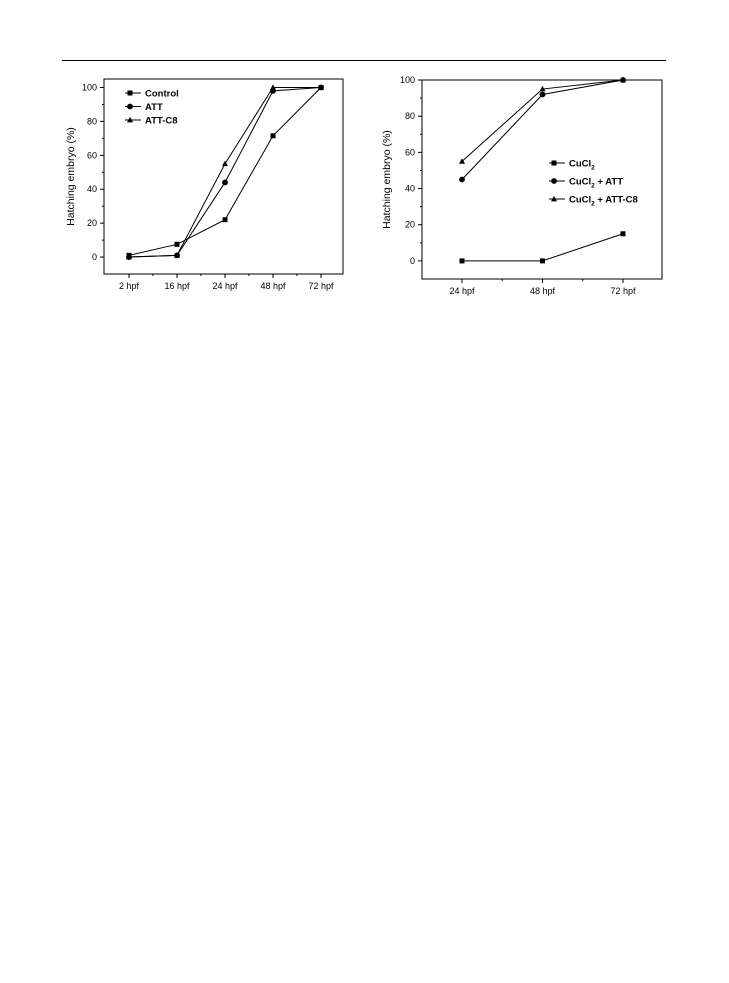 Image resolution: width=729 pixels, height=983 pixels. Describe the element at coordinates (596, 183) in the screenshot. I see `legend-label-1: CuCl2 + ATT` at that location.